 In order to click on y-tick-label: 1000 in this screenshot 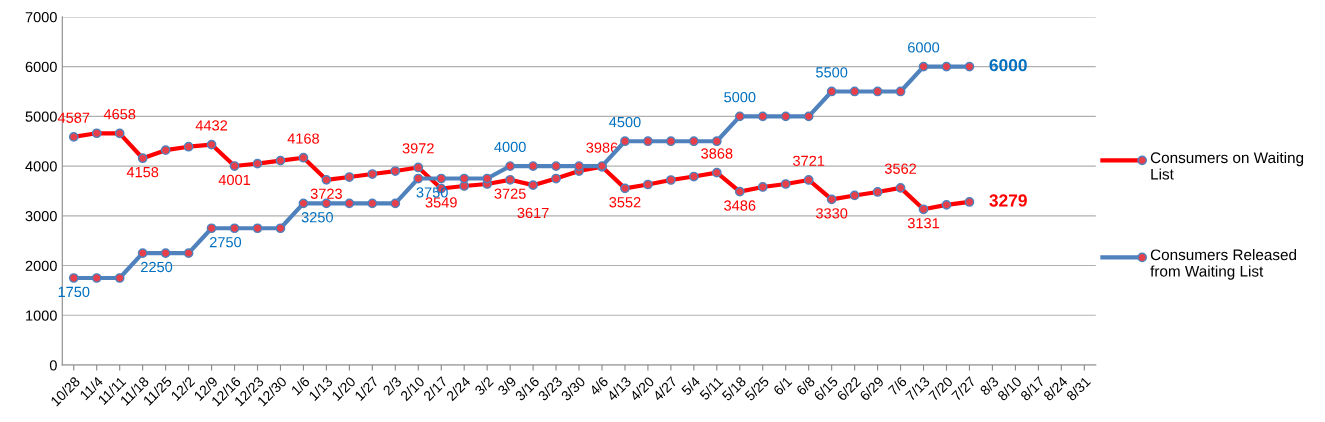, I will do `click(41, 315)`.